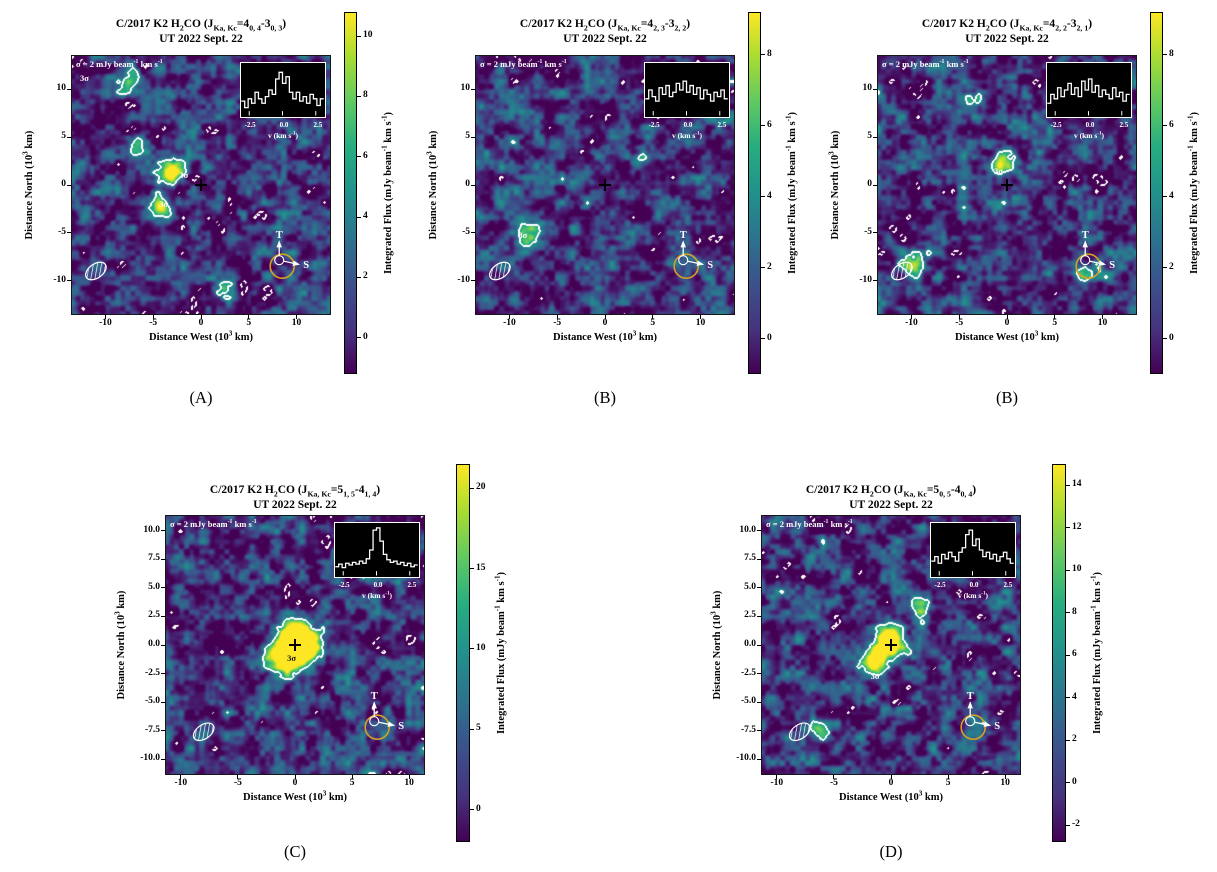 The image size is (1217, 872). I want to click on y-tick-label: 0.0, so click(750, 644).